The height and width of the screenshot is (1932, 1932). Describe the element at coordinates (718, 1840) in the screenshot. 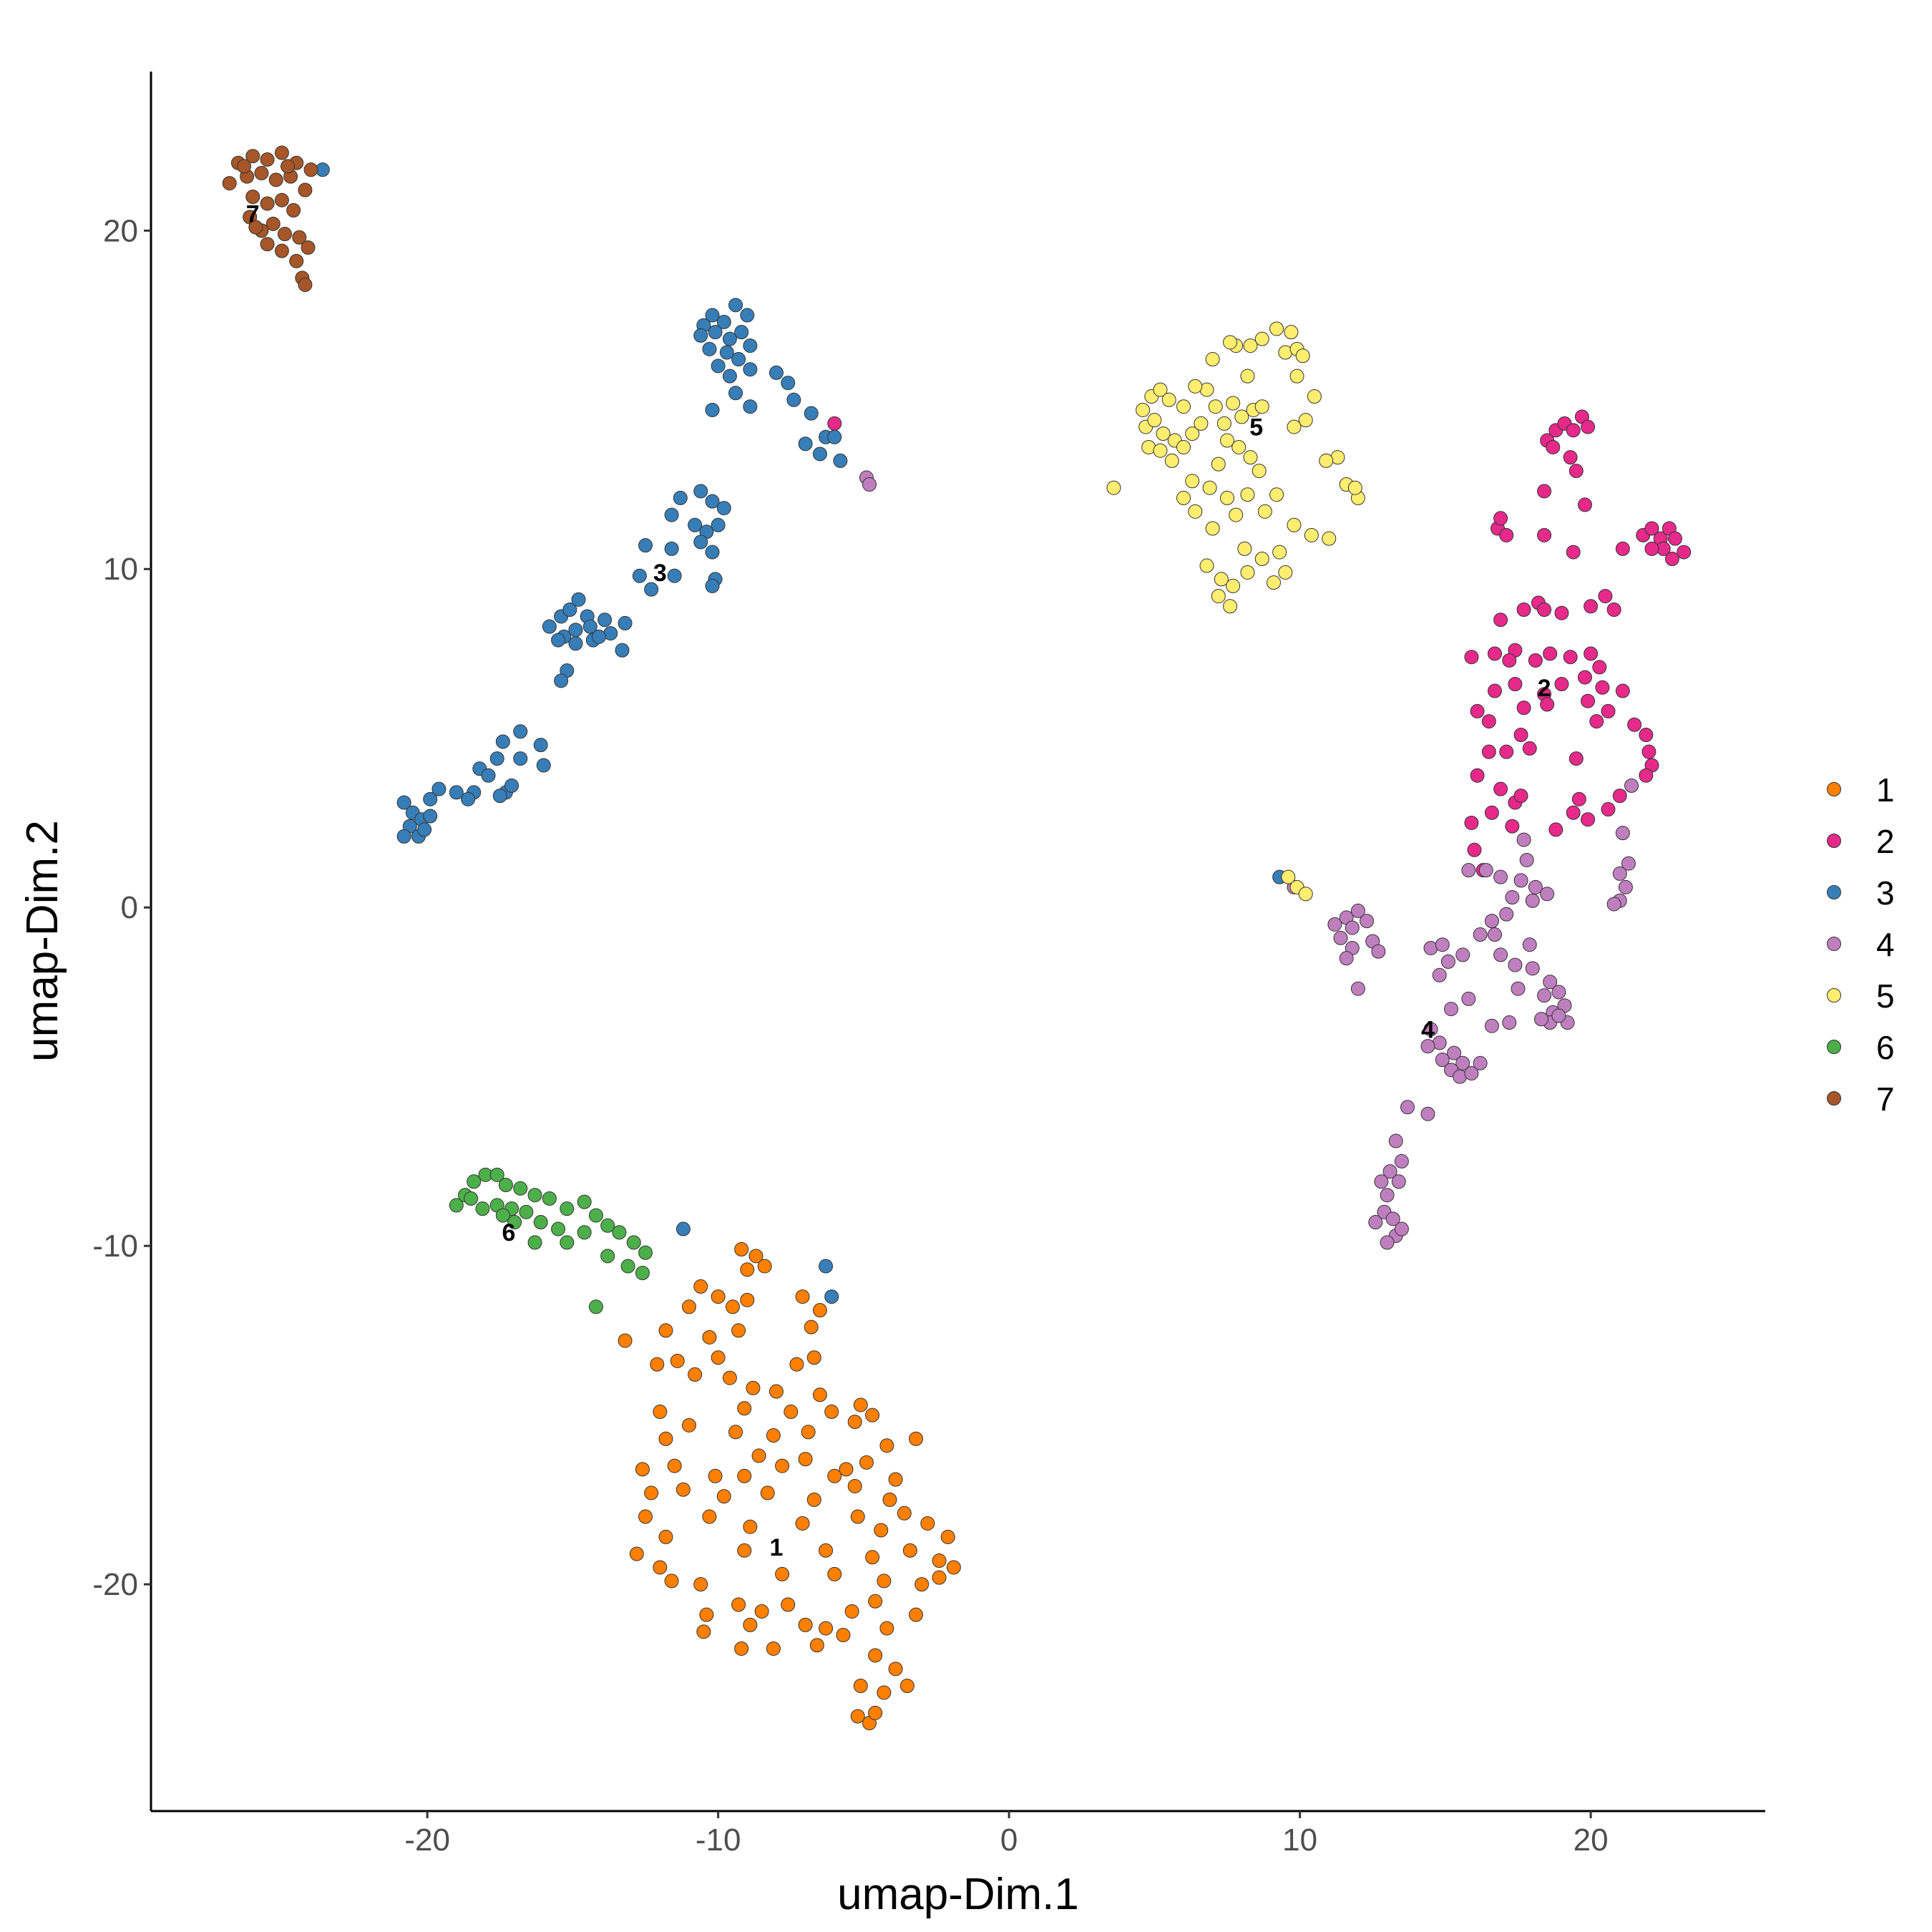

I see `x-tick-label: -10` at that location.